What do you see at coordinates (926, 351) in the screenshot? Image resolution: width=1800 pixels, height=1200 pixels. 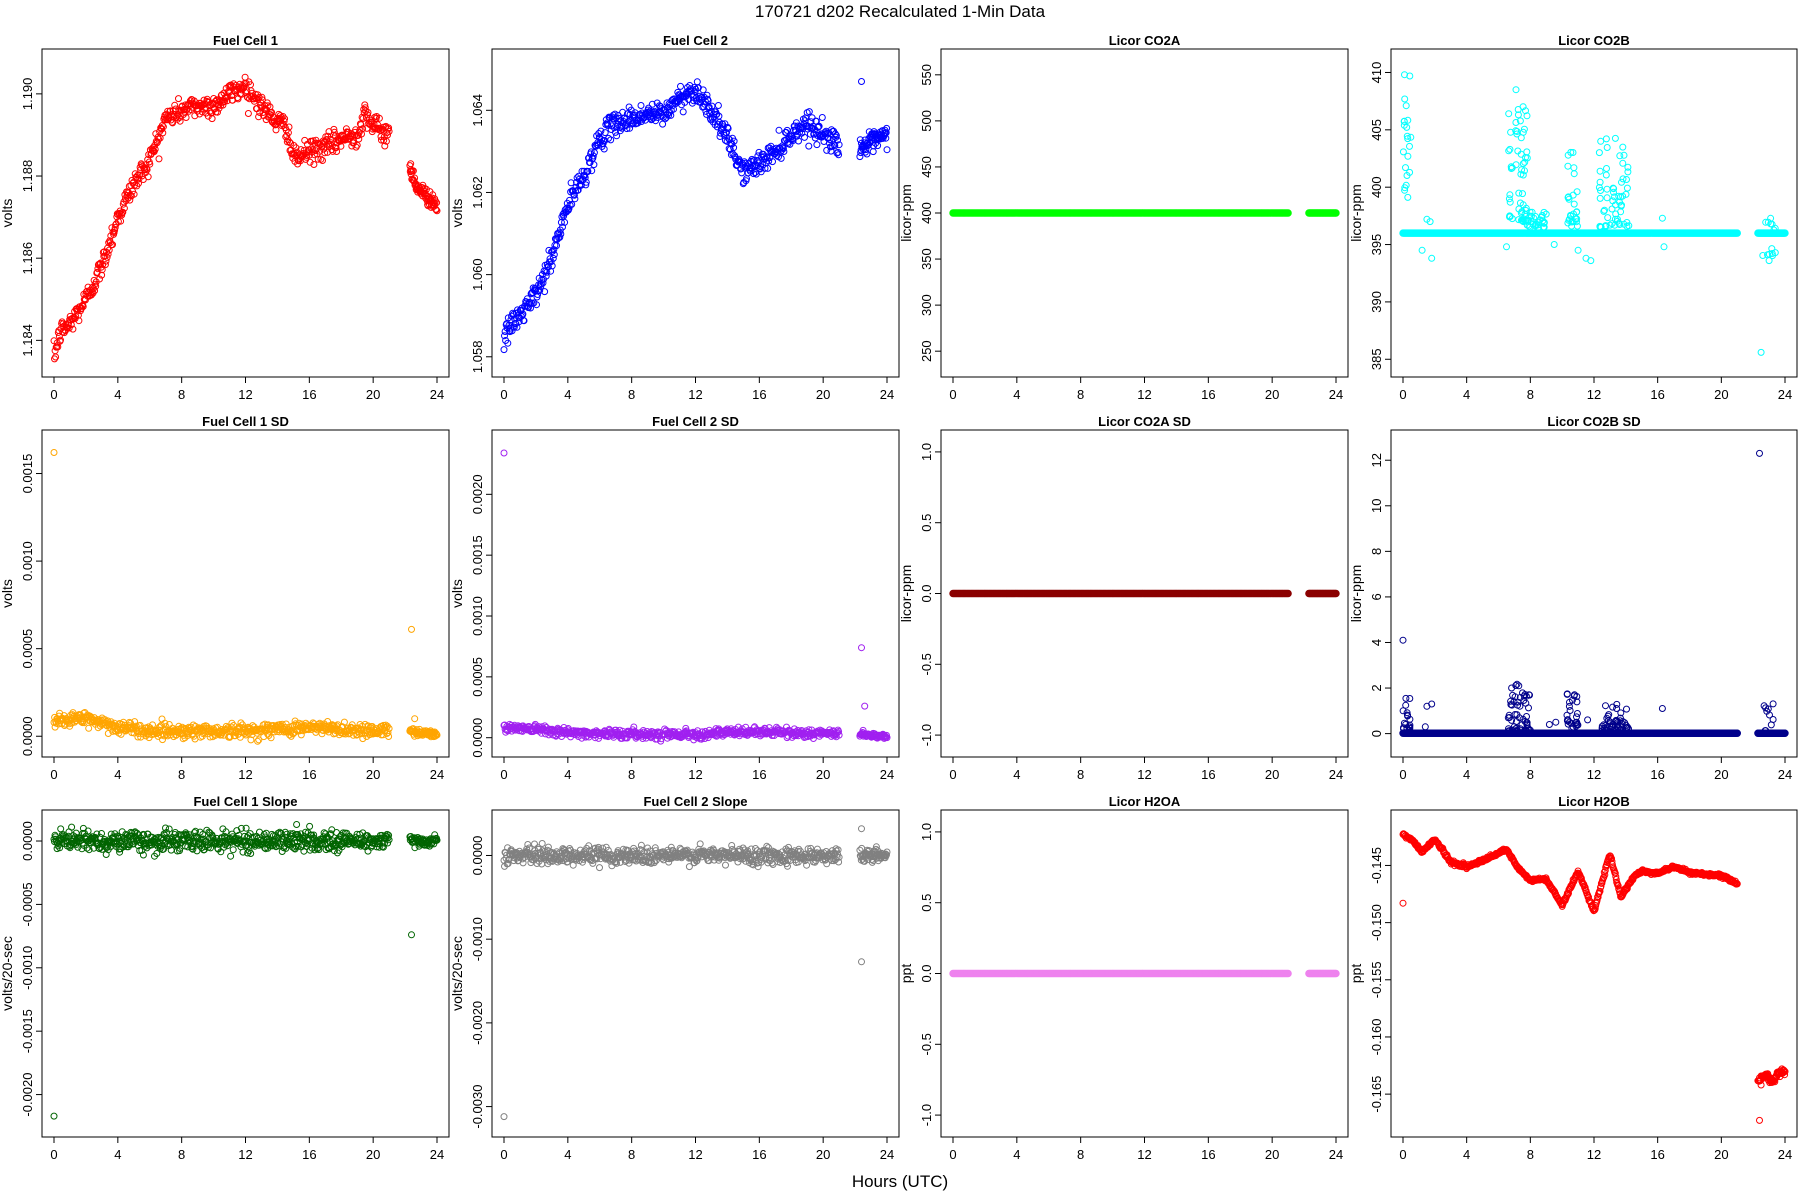 I see `y-tick-label: 250` at bounding box center [926, 351].